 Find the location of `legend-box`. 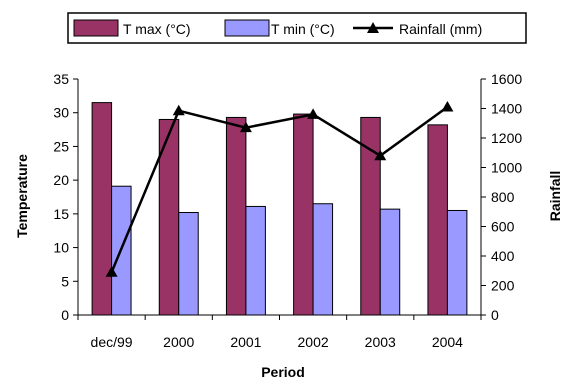

legend-box is located at coordinates (297, 28).